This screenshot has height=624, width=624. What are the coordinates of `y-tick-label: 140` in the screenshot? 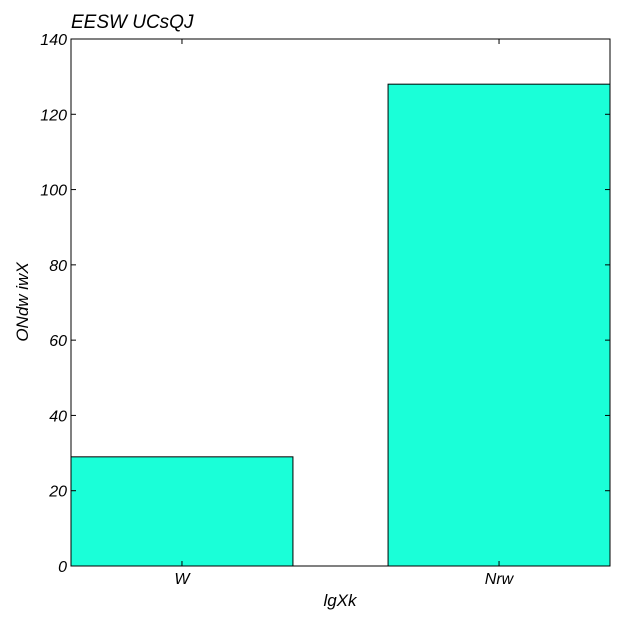 It's located at (53, 40).